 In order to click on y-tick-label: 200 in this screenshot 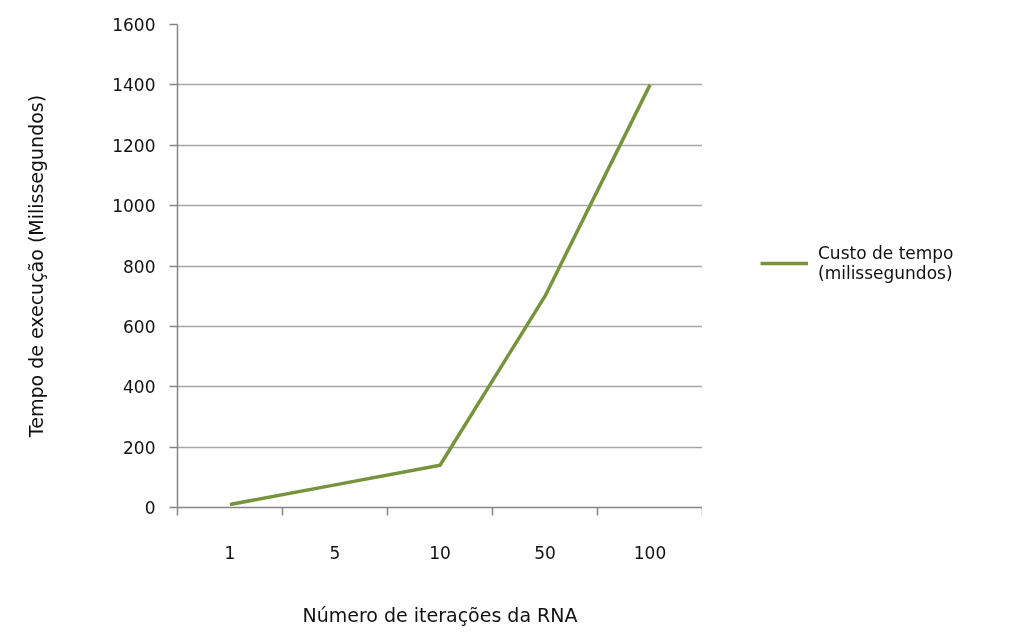, I will do `click(139, 447)`.